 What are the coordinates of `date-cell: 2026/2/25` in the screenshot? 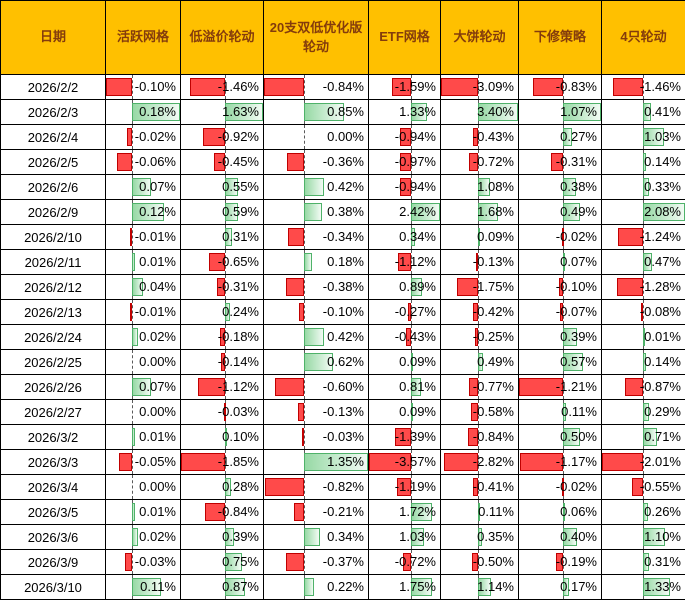 It's located at (53, 362).